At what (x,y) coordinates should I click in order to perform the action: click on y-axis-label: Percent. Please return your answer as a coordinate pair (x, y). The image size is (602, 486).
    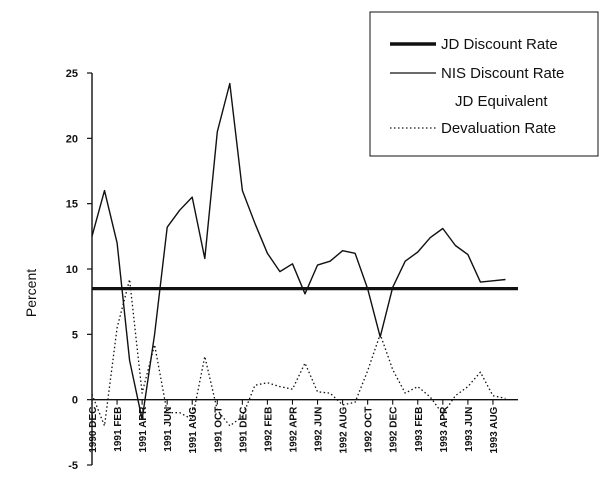
    Looking at the image, I should click on (31, 293).